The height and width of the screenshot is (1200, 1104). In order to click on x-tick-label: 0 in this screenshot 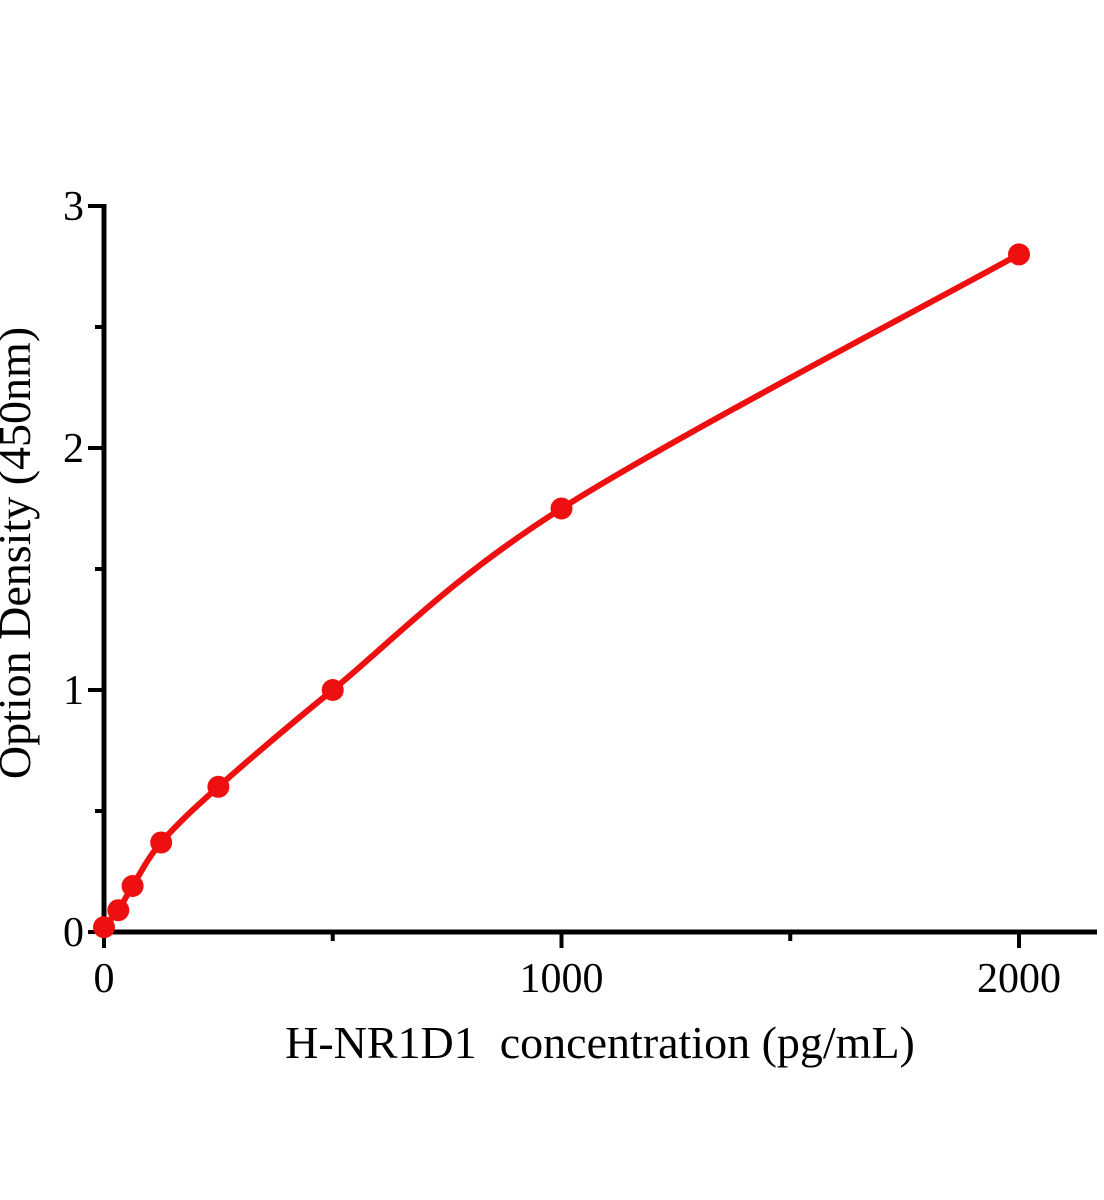, I will do `click(104, 979)`.